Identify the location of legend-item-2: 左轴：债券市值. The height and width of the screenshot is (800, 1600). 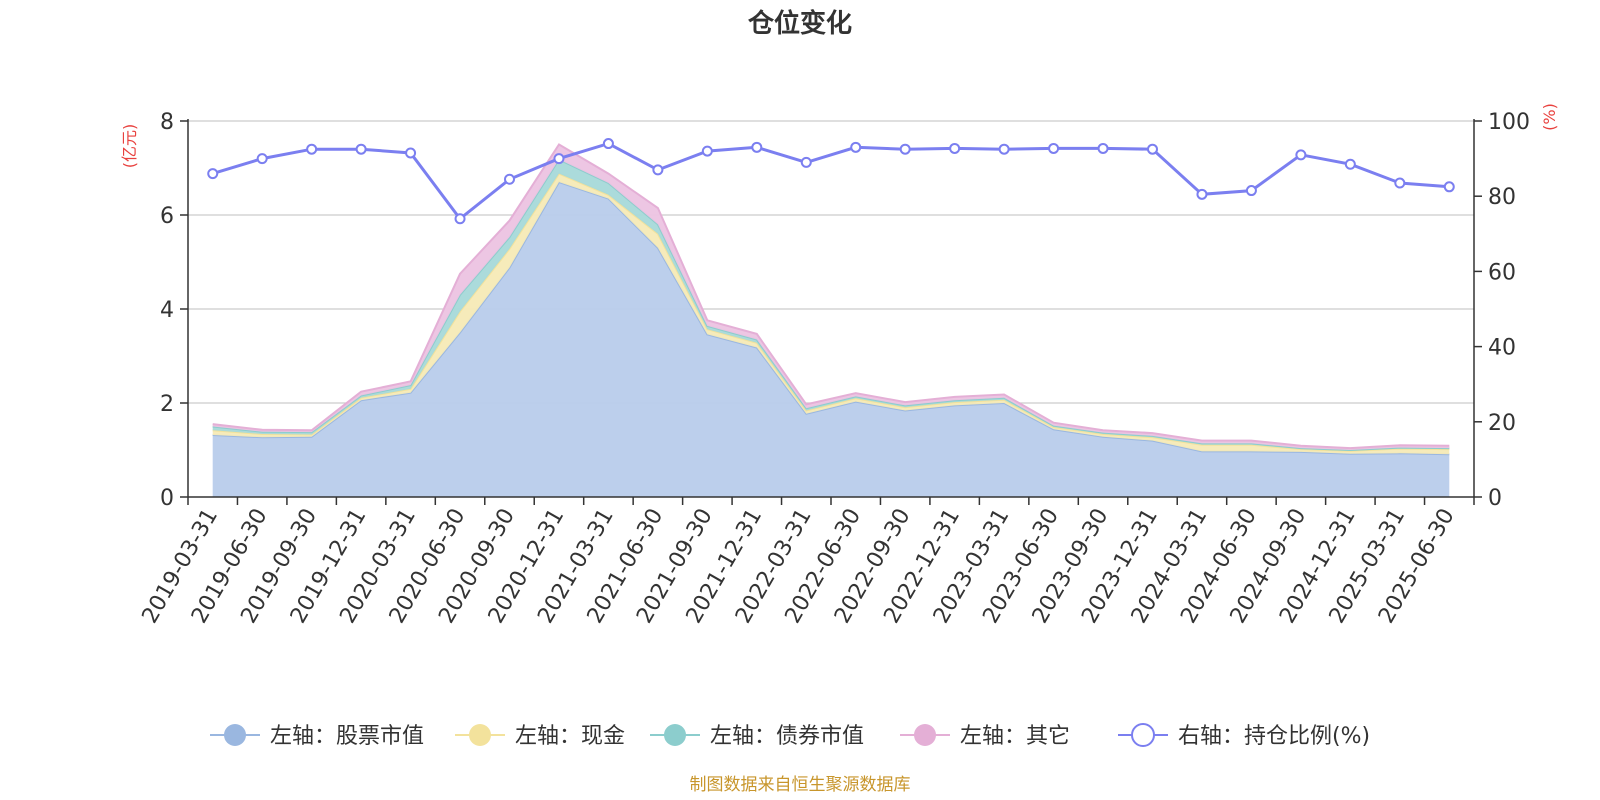
(757, 736).